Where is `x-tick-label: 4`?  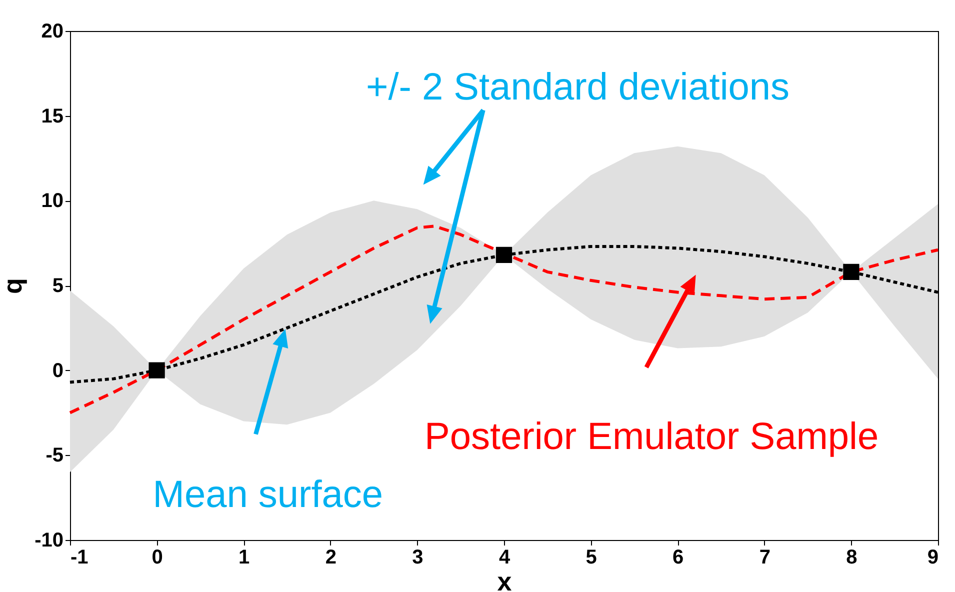 x-tick-label: 4 is located at coordinates (504, 557).